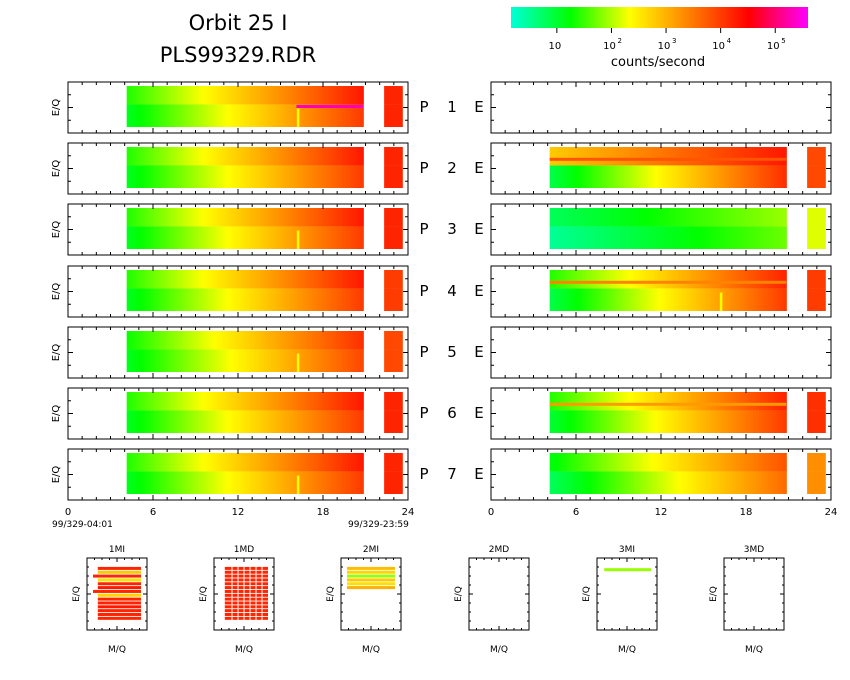 This screenshot has width=850, height=680. I want to click on mass-panel-frame, so click(754, 594).